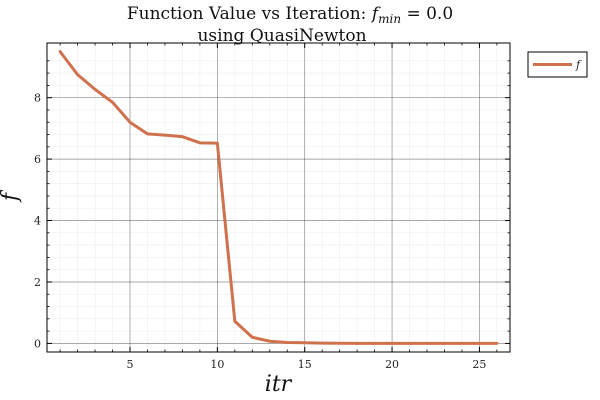 The width and height of the screenshot is (600, 400). I want to click on x-tick-label: 20, so click(392, 364).